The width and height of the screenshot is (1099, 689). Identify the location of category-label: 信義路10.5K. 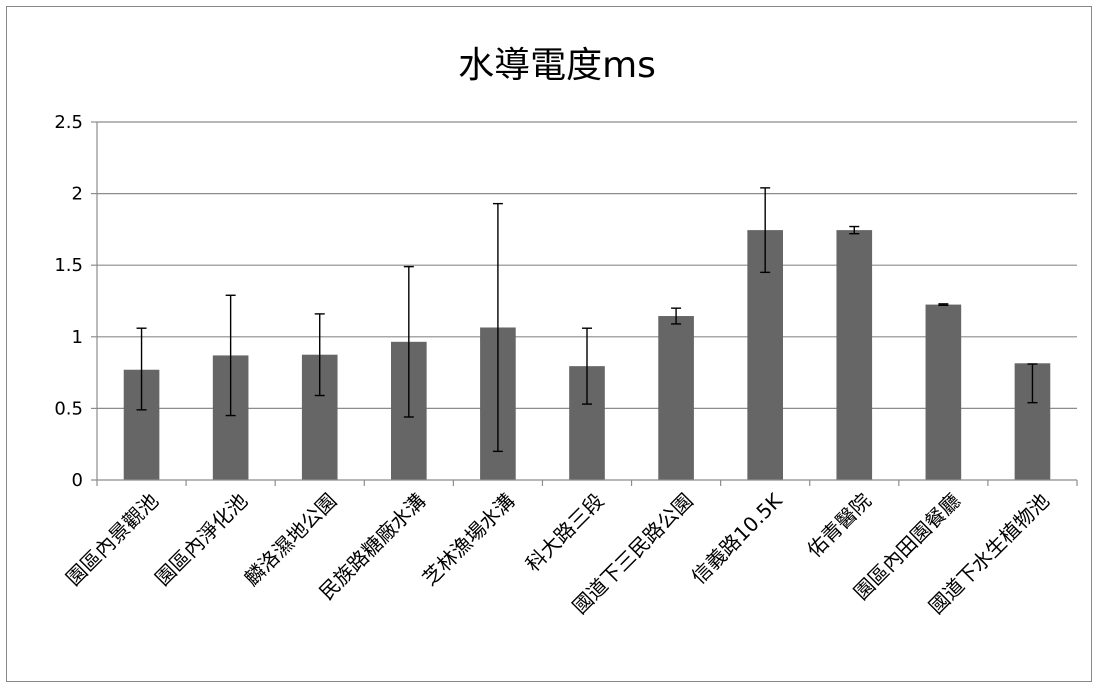
(737, 538).